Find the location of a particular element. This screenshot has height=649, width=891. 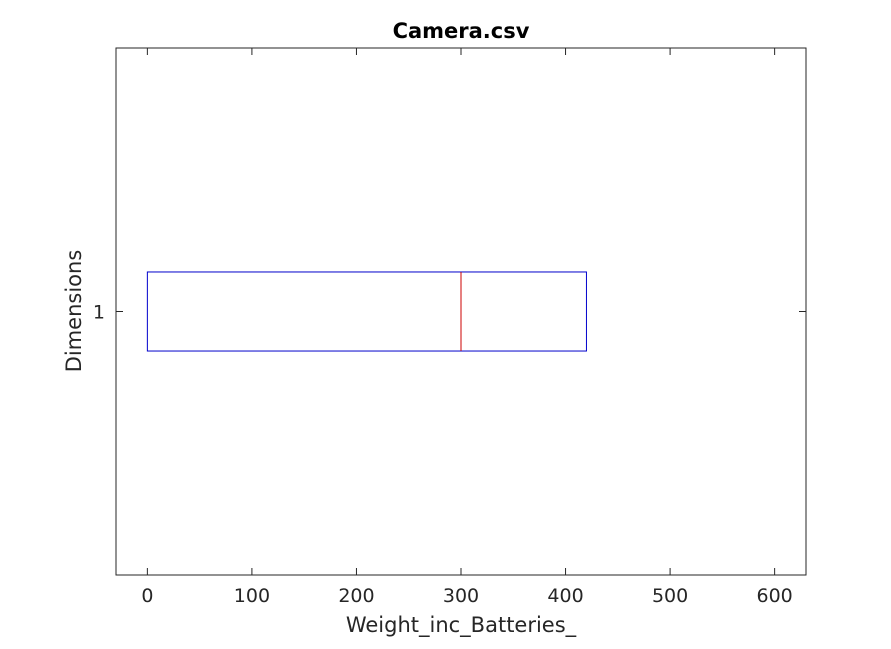

x-axis-label: Weight_inc_Batteries_ is located at coordinates (461, 625).